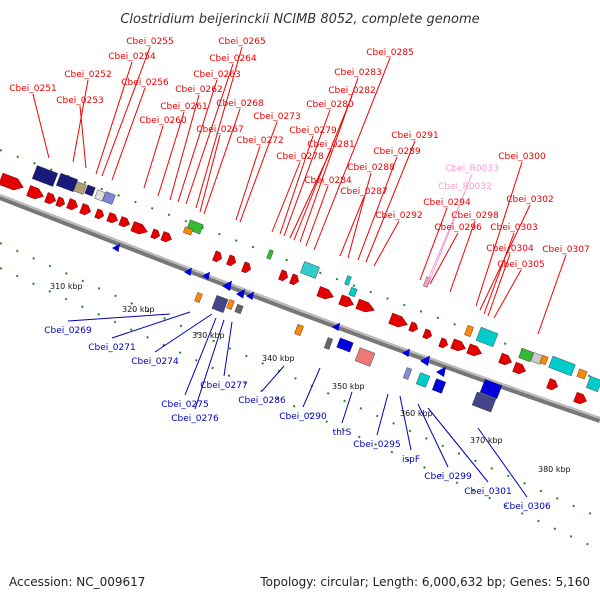 This screenshot has width=600, height=600. Describe the element at coordinates (233, 59) in the screenshot. I see `forward-gene-label: Cbei_0264` at that location.